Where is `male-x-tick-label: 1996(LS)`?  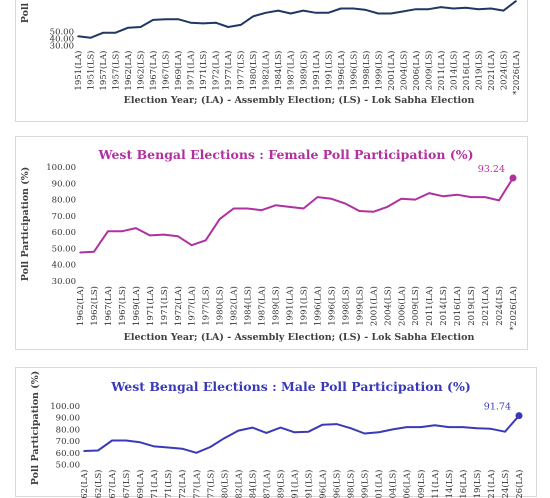
male-x-tick-label: 1996(LS) is located at coordinates (337, 484).